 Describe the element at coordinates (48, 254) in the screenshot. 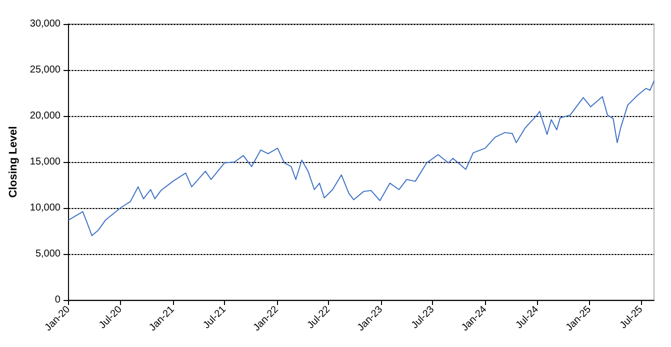

I see `y-tick-label: 5,000` at that location.